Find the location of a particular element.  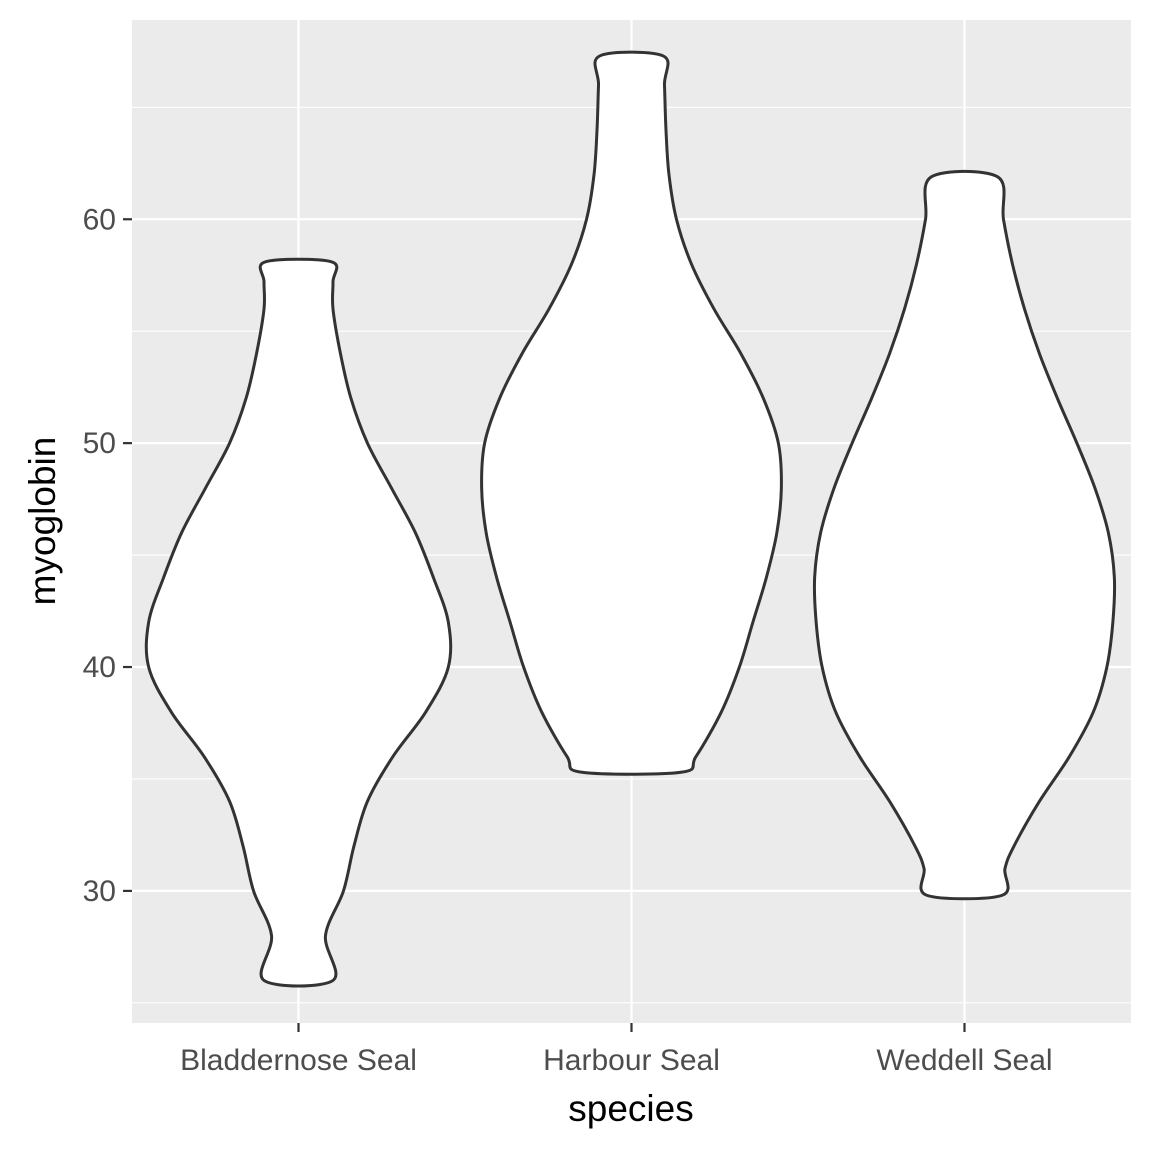

y-tick-label: 40 is located at coordinates (99, 667).